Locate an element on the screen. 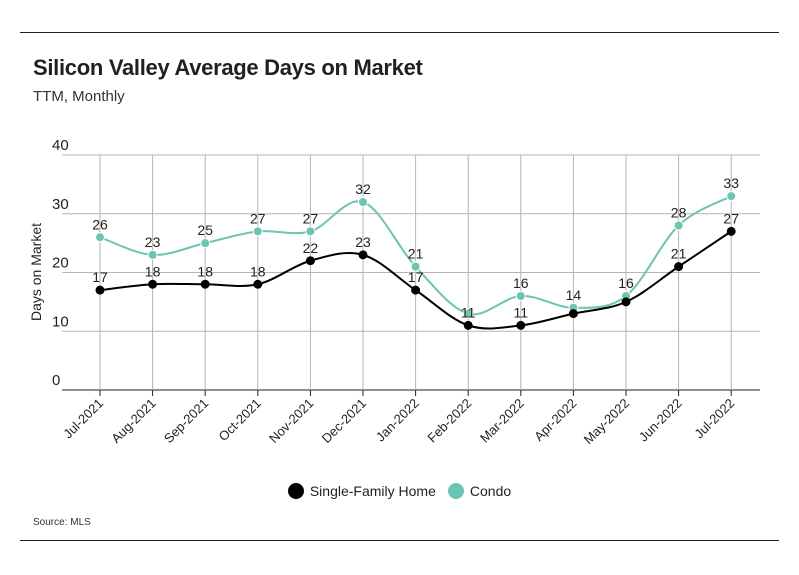  data-label-condo: 21 is located at coordinates (416, 254).